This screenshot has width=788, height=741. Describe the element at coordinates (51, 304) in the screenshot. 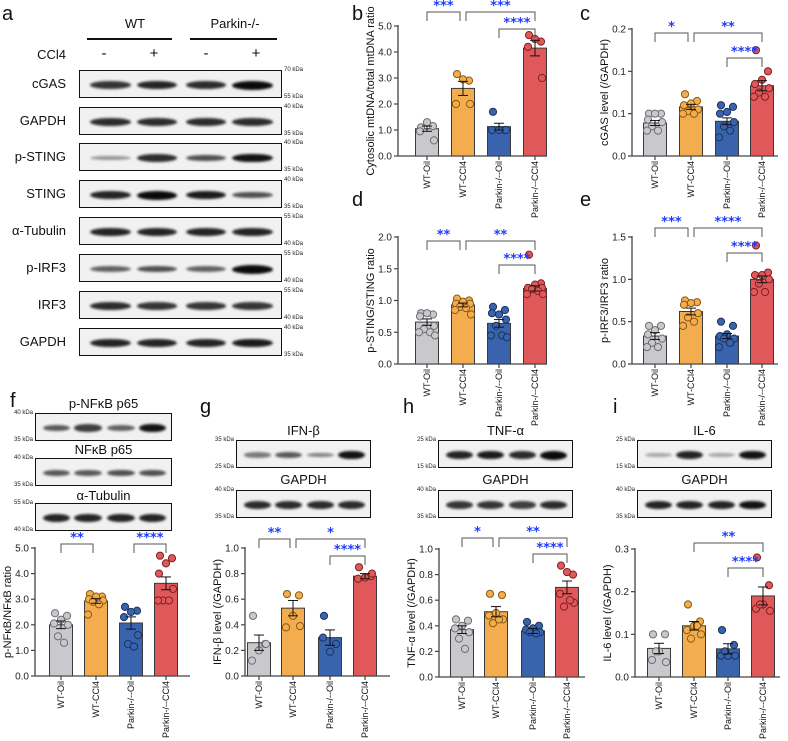

I see `blot-row-label: IRF3` at that location.